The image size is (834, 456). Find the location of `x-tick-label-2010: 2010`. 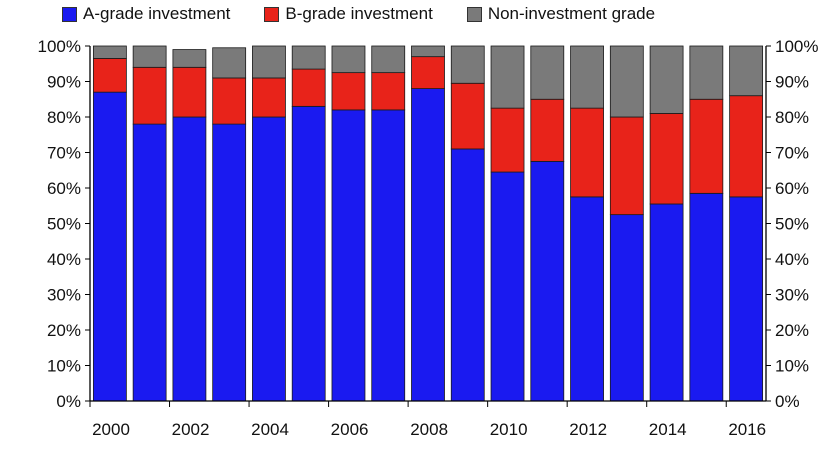

x-tick-label-2010: 2010 is located at coordinates (509, 429).